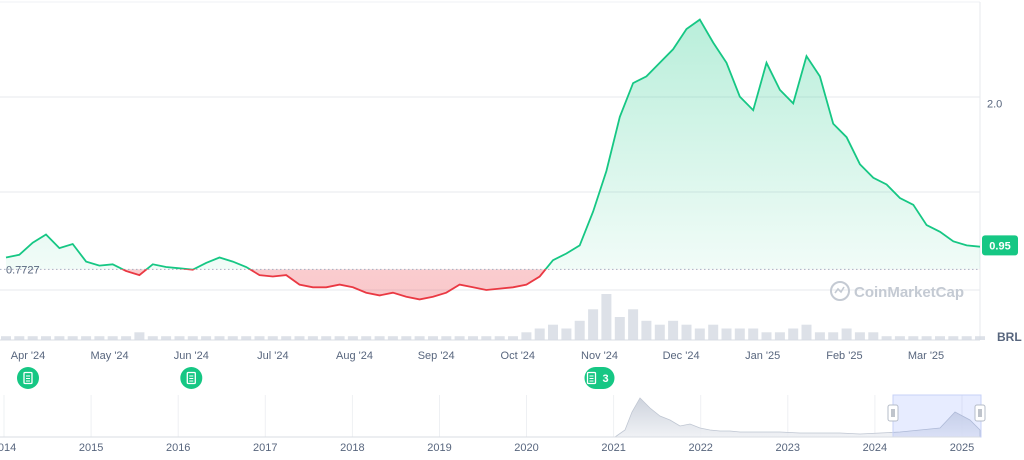 This screenshot has height=460, width=1024. I want to click on navigator-year-label: 2023, so click(788, 448).